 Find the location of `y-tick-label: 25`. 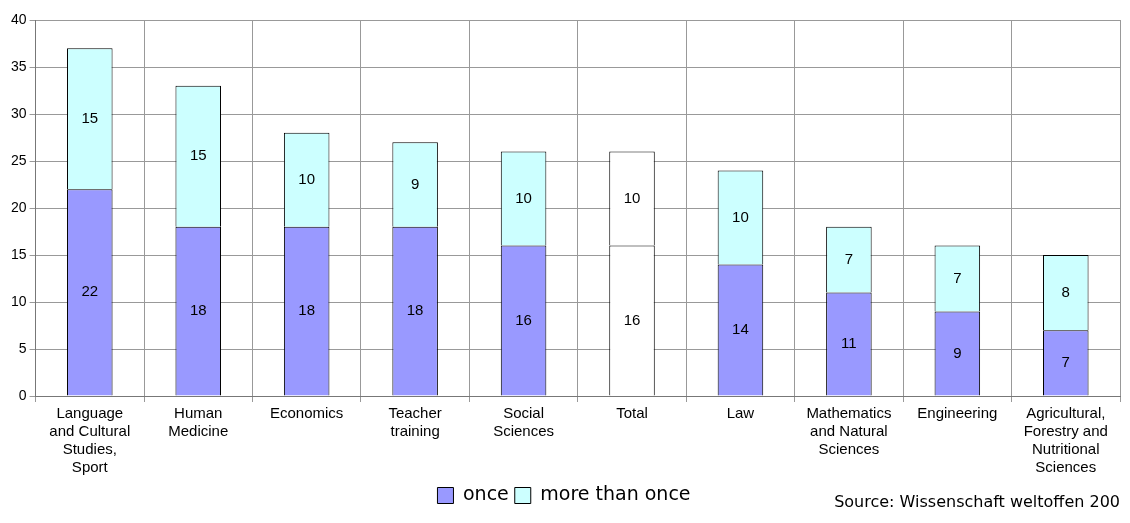

y-tick-label: 25 is located at coordinates (18, 159).